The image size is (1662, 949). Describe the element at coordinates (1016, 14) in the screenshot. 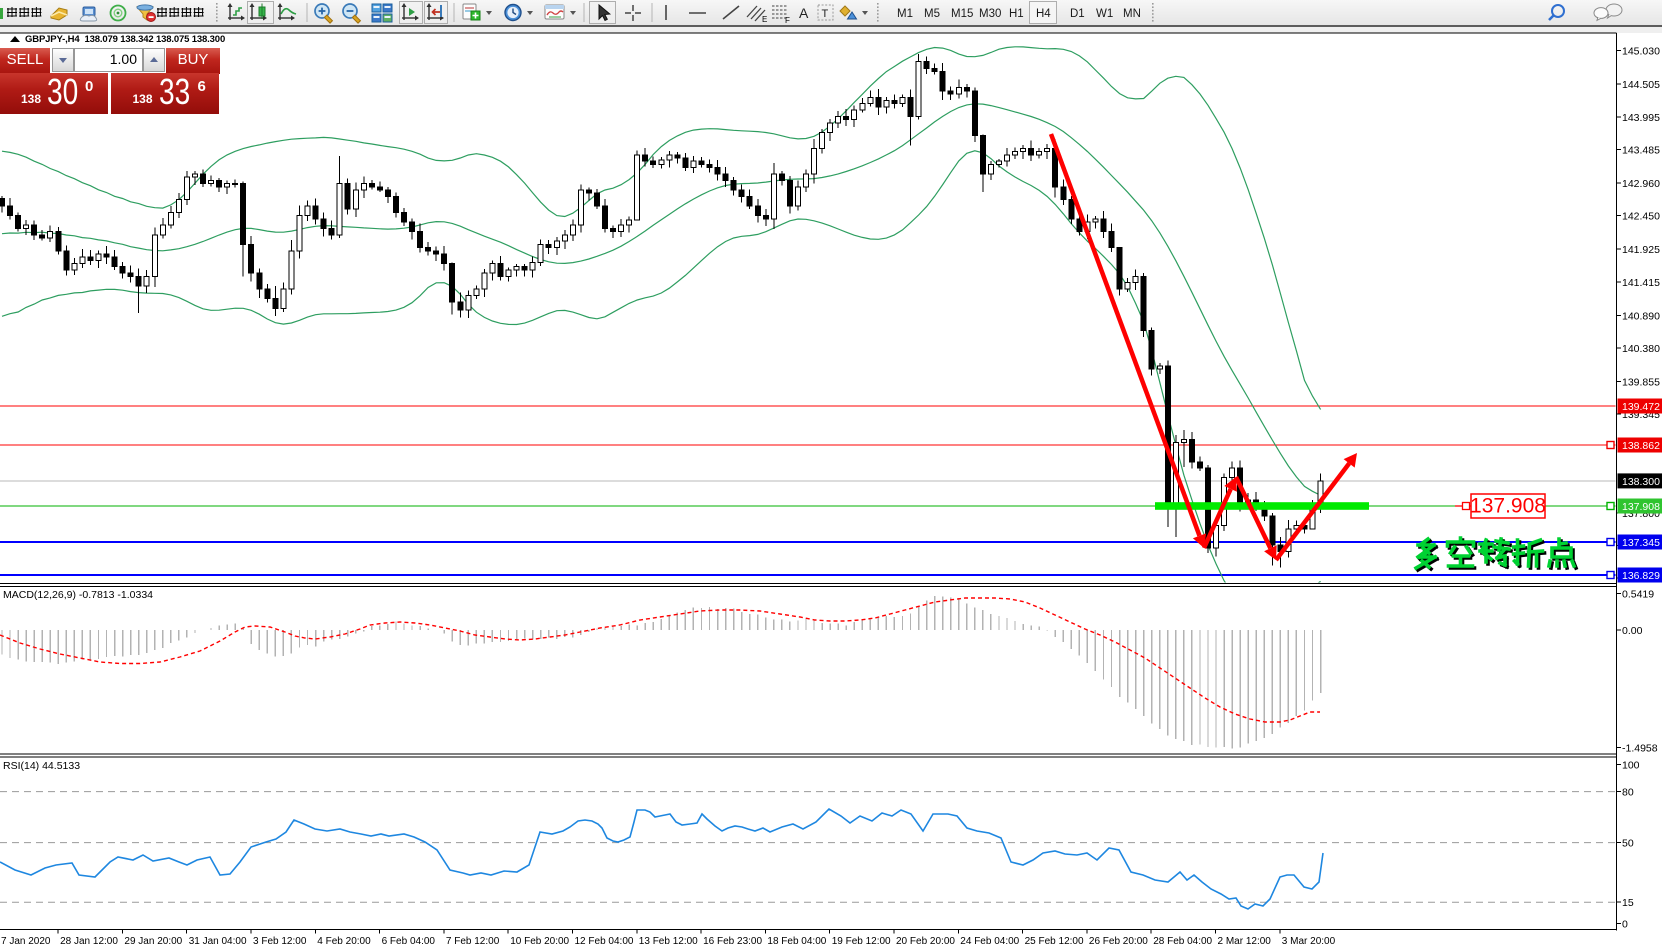

I see `svg-text: H1` at that location.